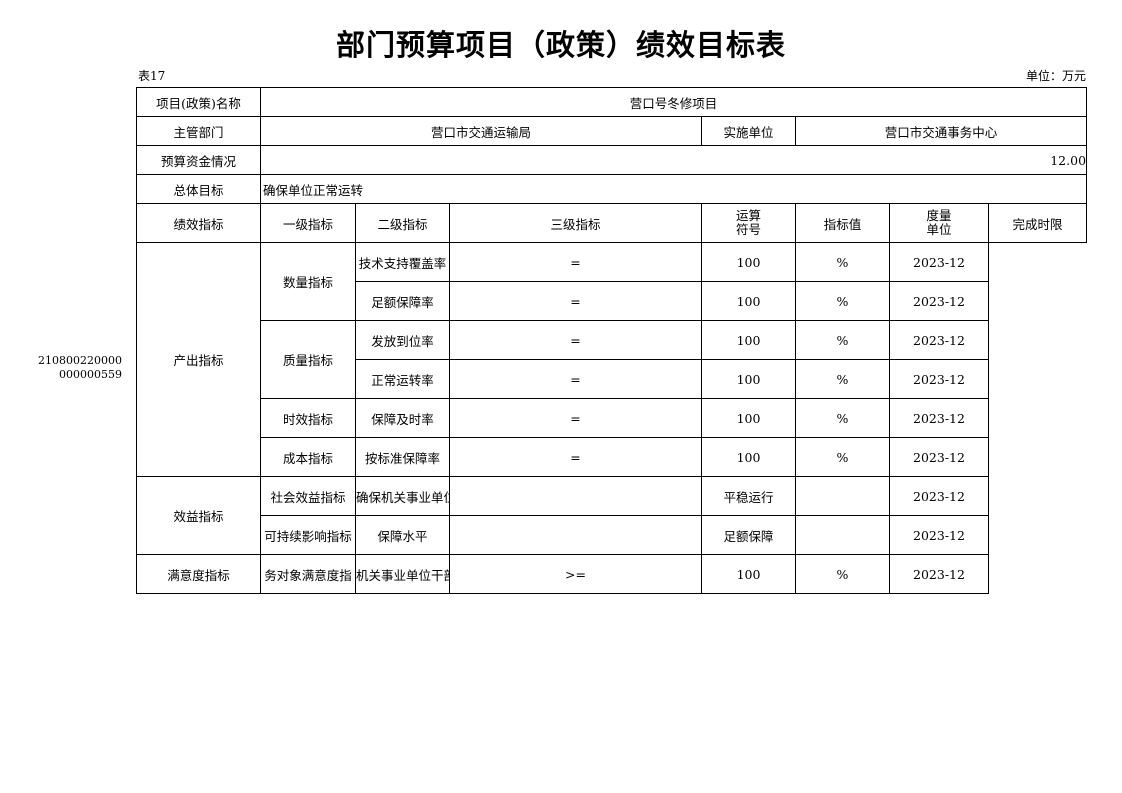  I want to click on side-code-line: 210800220000, so click(80, 360).